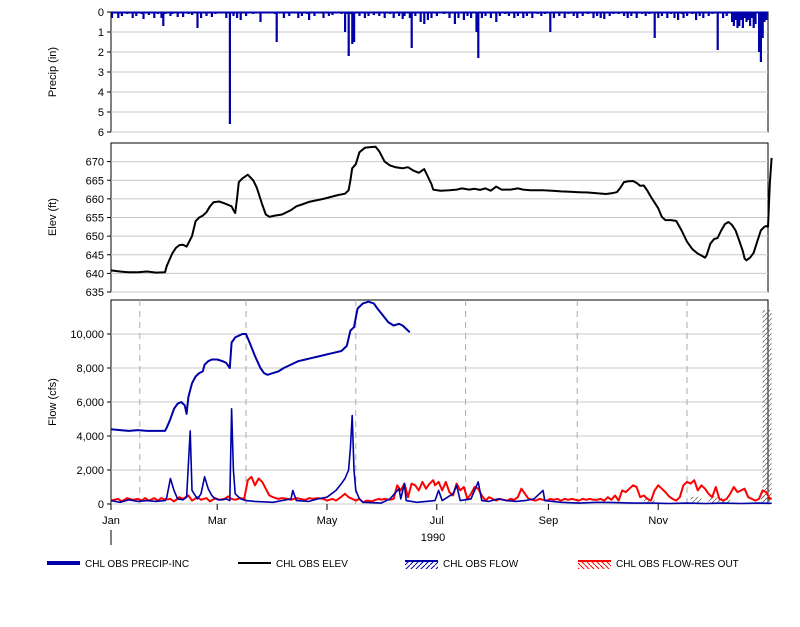 The image size is (800, 627). Describe the element at coordinates (53, 217) in the screenshot. I see `elev-y-axis-label: Elev (ft)` at that location.